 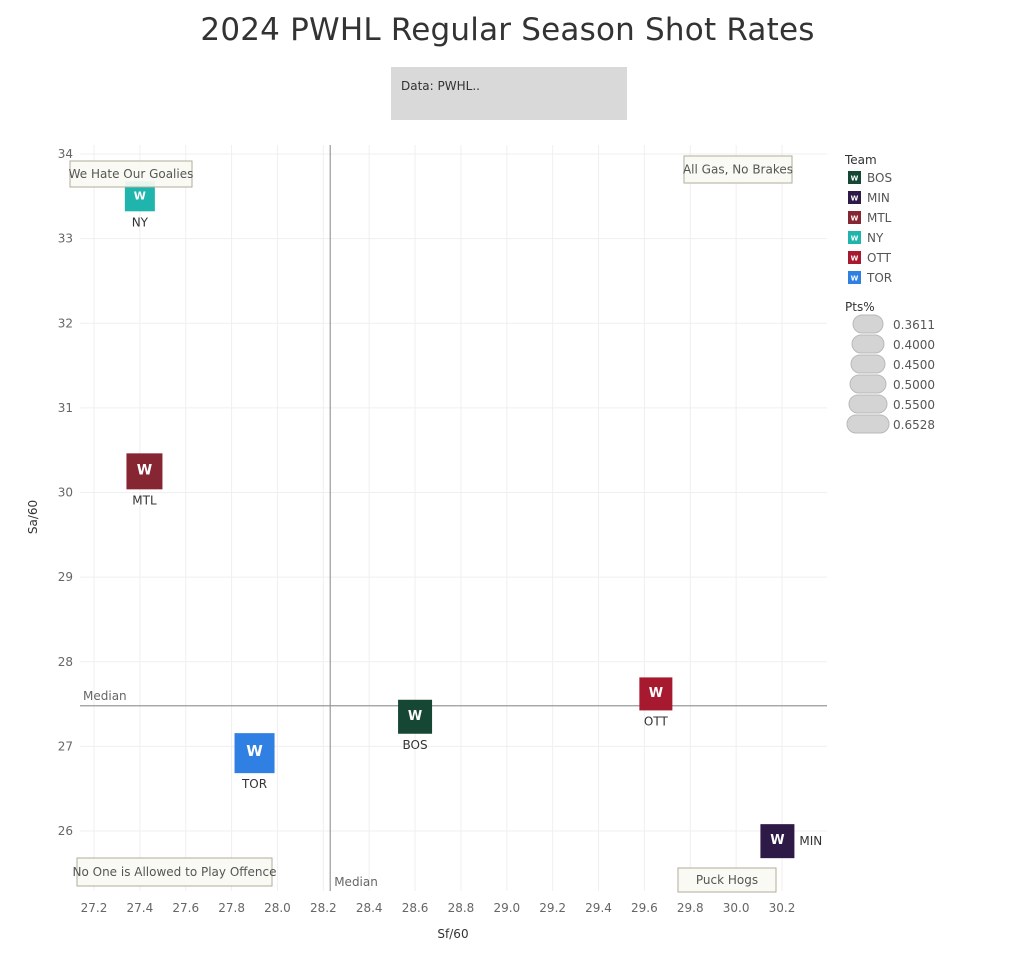 I want to click on legend-size-label: 0.3611, so click(x=914, y=325).